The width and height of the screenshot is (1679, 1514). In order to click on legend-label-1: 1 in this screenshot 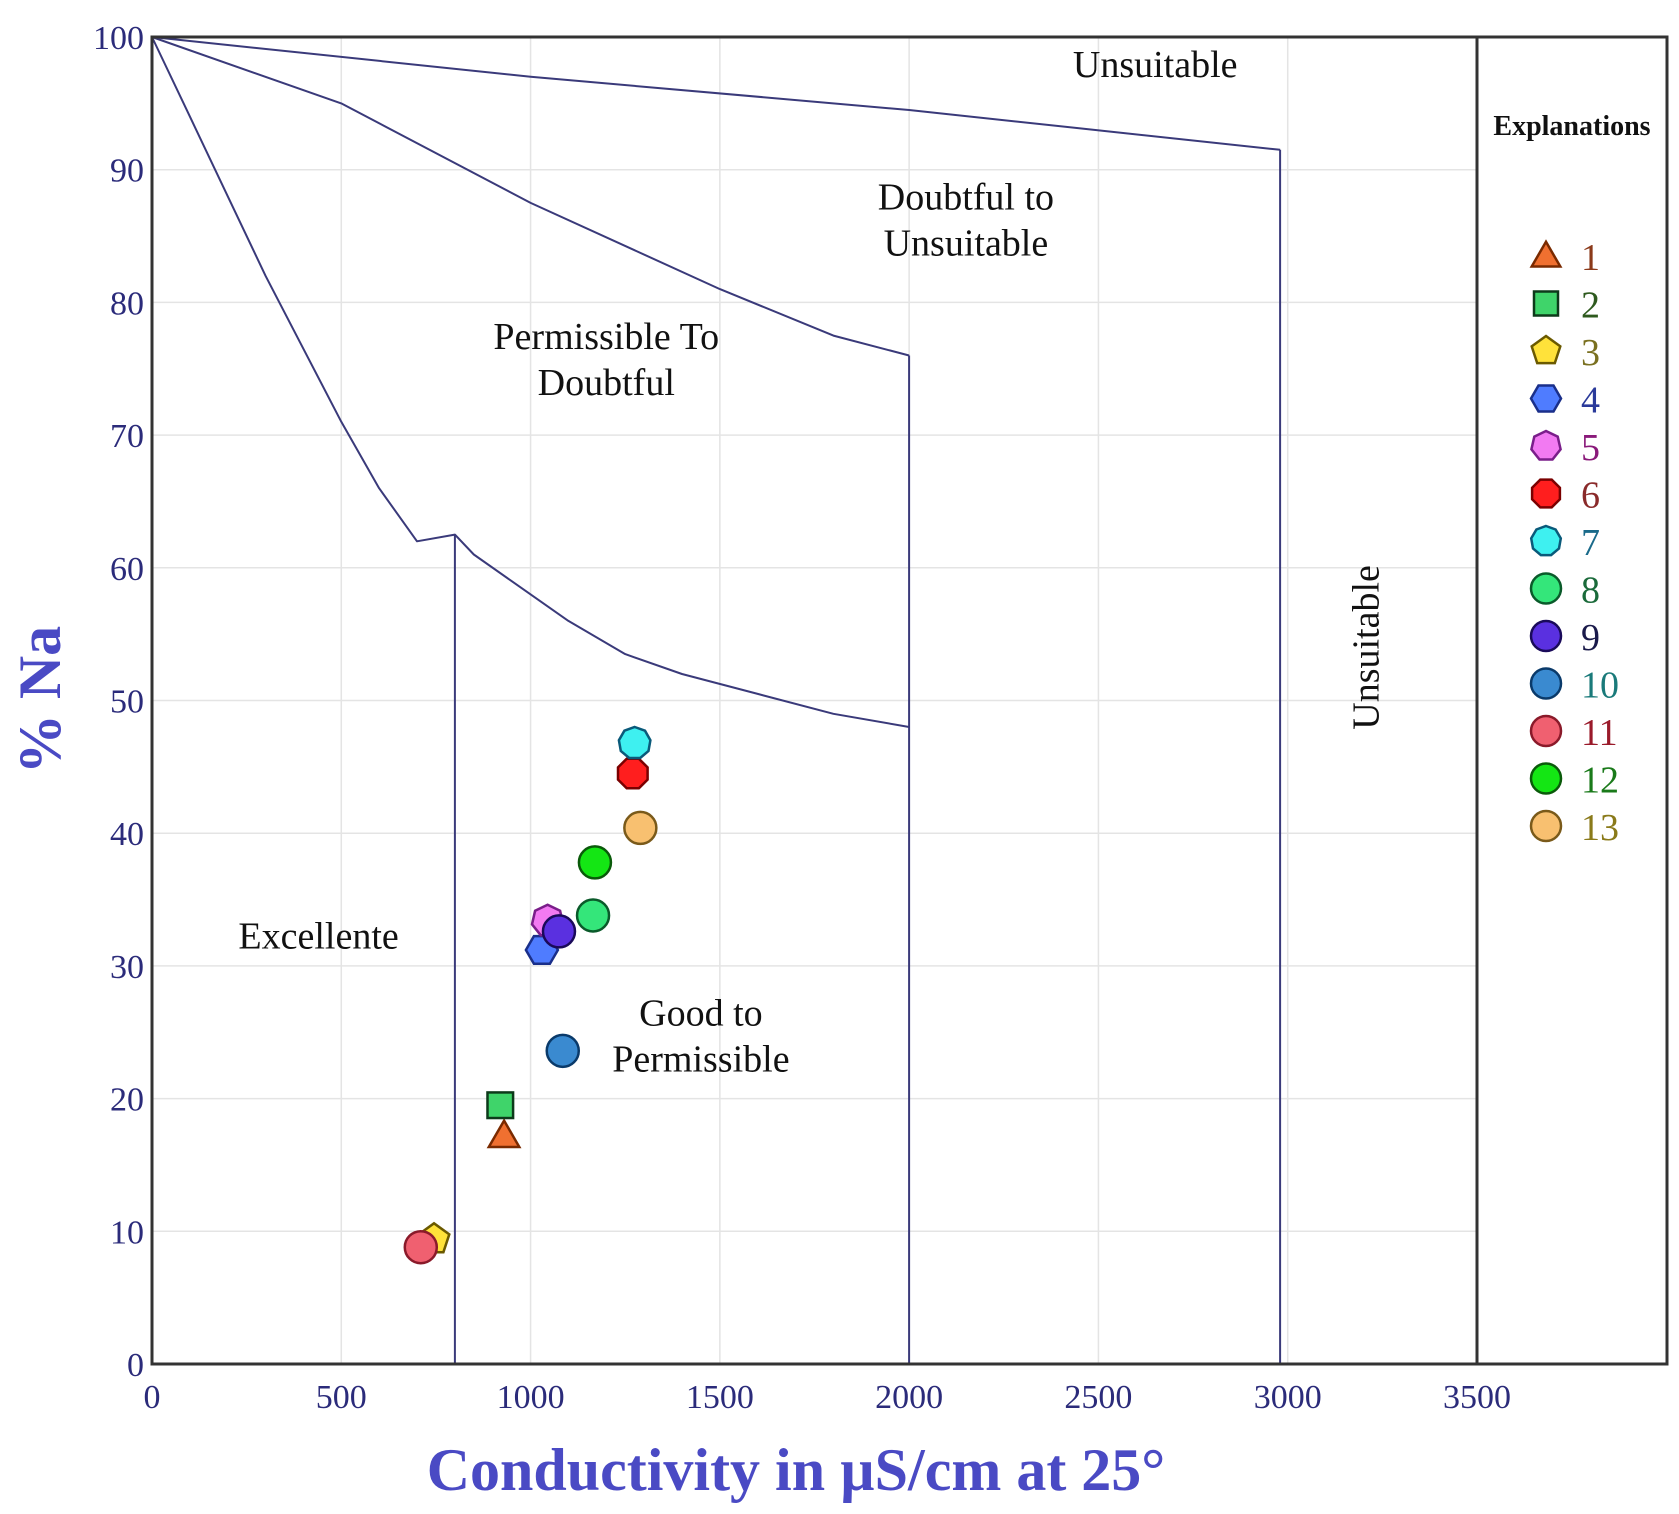, I will do `click(1590, 258)`.